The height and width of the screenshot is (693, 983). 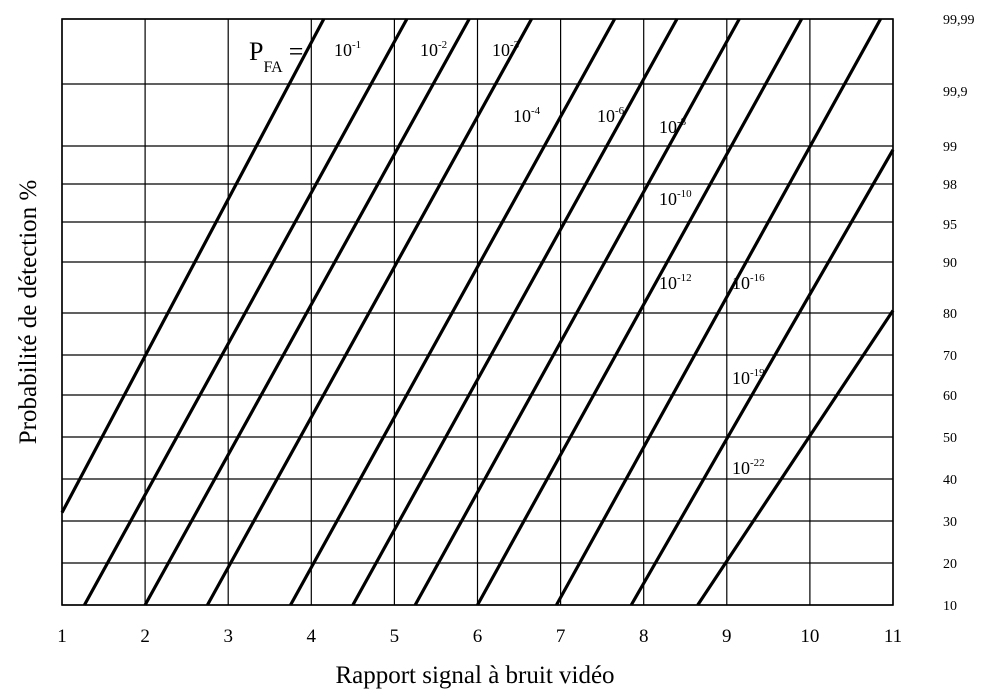 I want to click on y-tick-label: 40, so click(x=950, y=480).